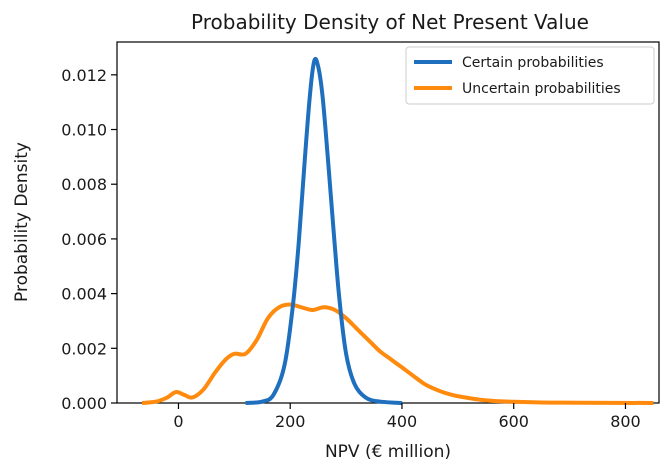  What do you see at coordinates (22, 222) in the screenshot?
I see `y-axis-label: Probability Density` at bounding box center [22, 222].